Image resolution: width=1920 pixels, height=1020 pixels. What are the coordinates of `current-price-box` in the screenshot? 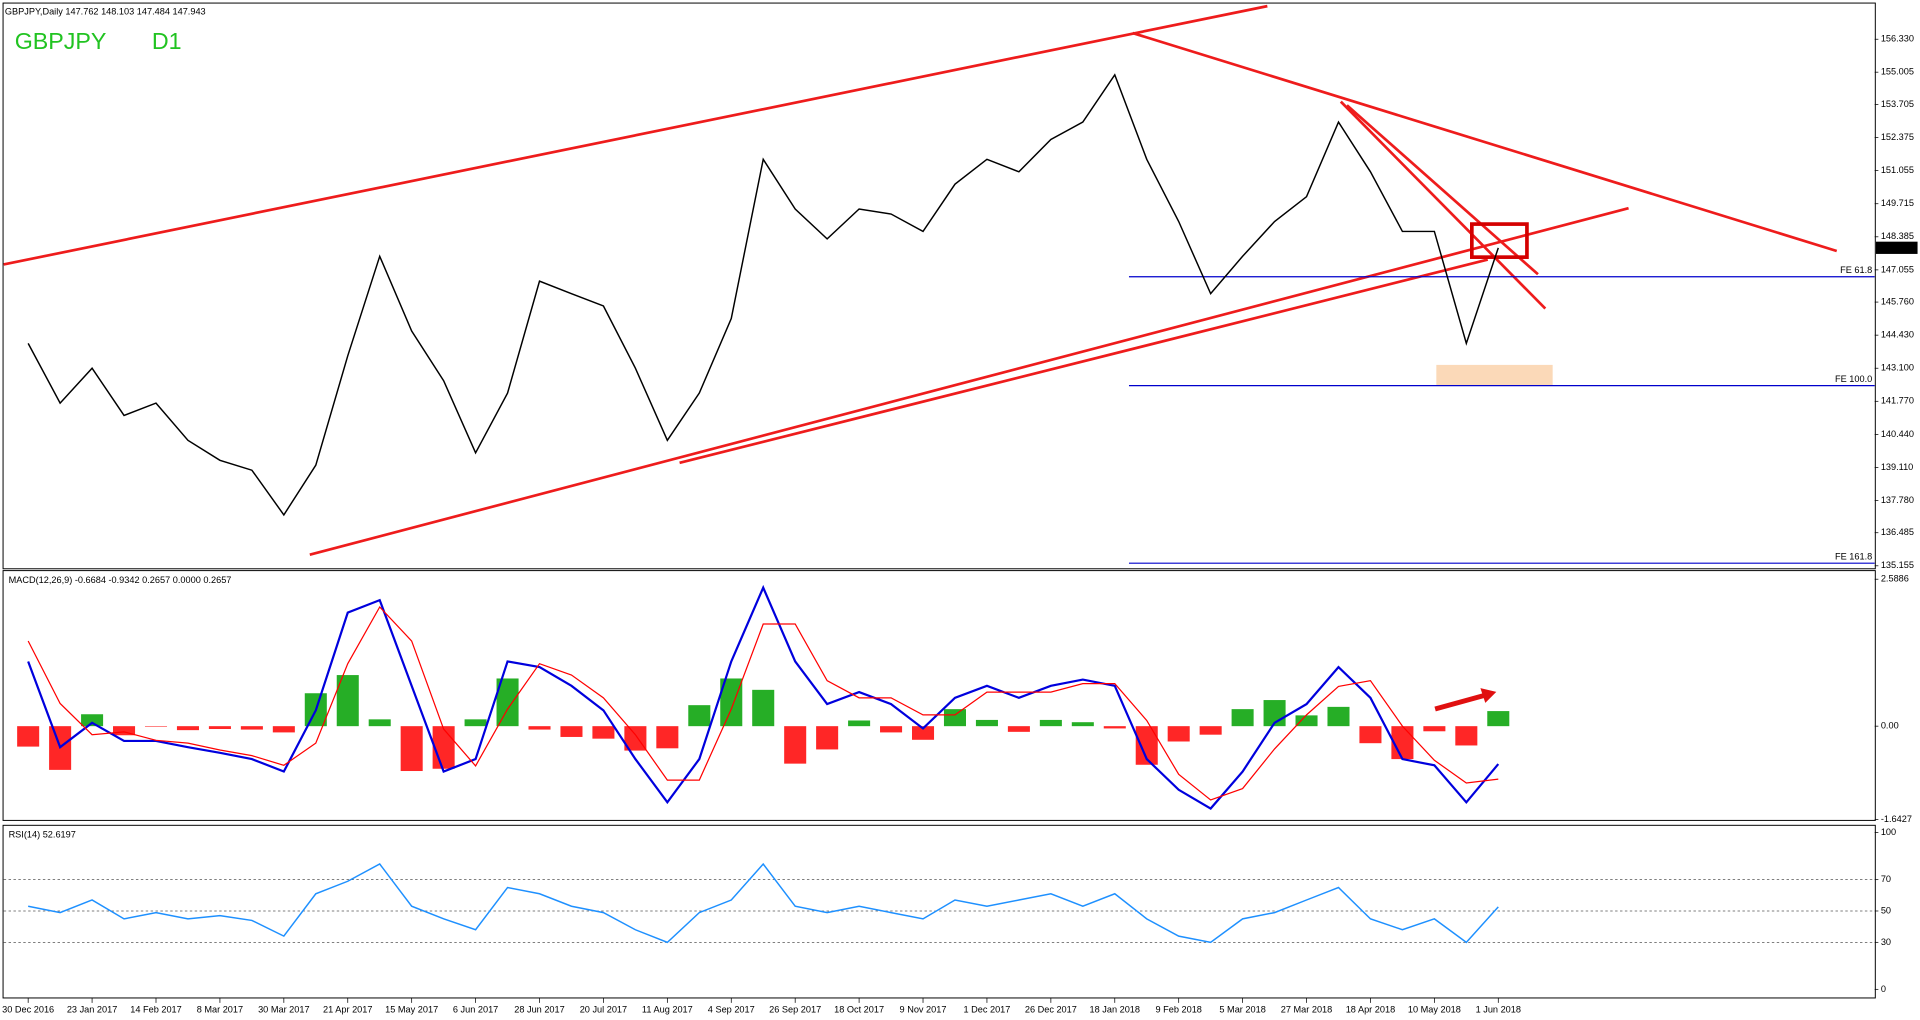 It's located at (1896, 247).